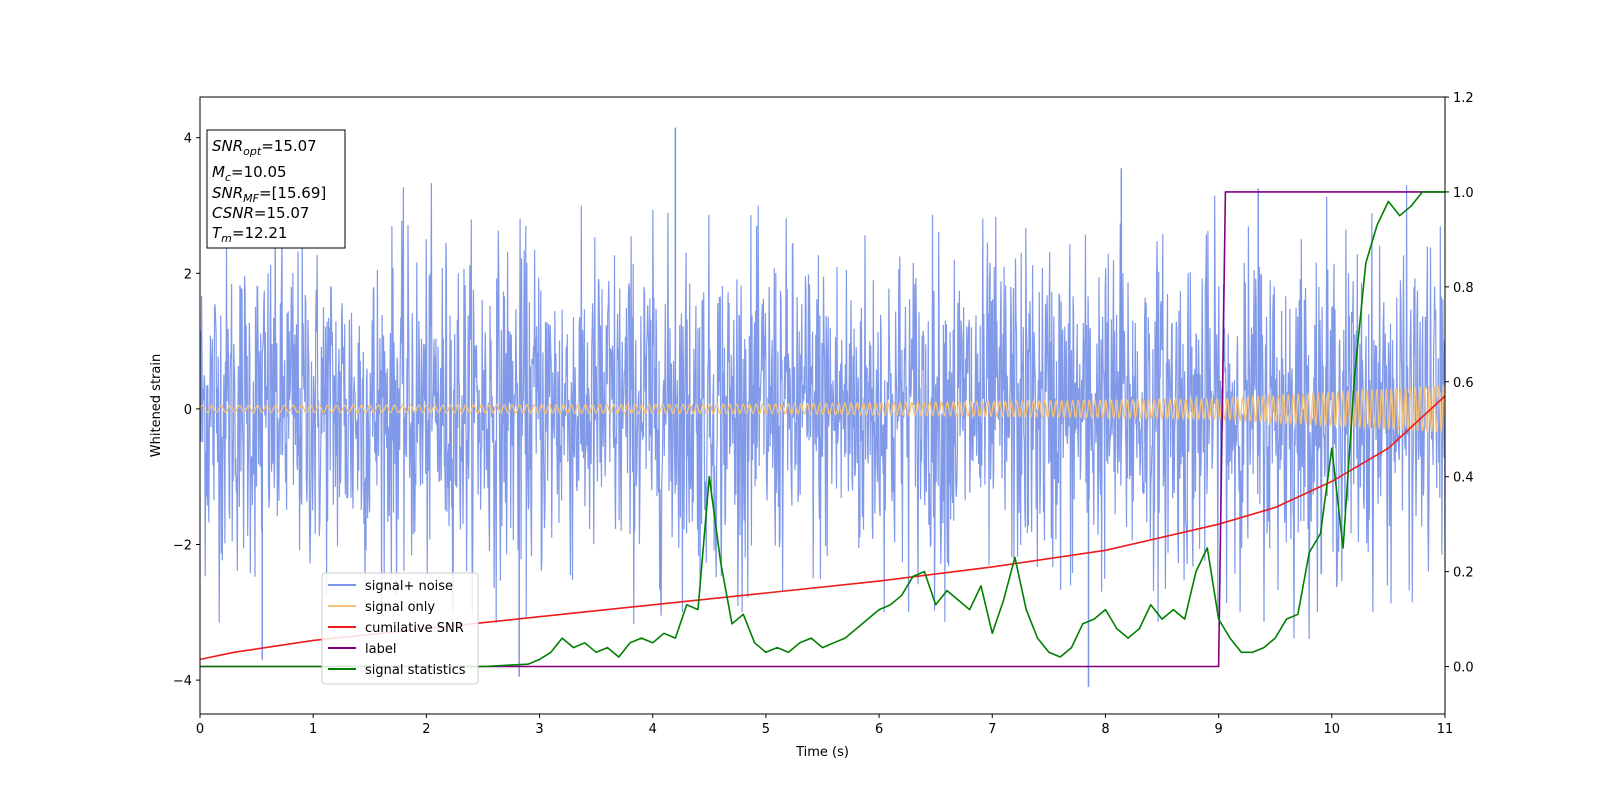  I want to click on y-tick-label: −4, so click(182, 681).